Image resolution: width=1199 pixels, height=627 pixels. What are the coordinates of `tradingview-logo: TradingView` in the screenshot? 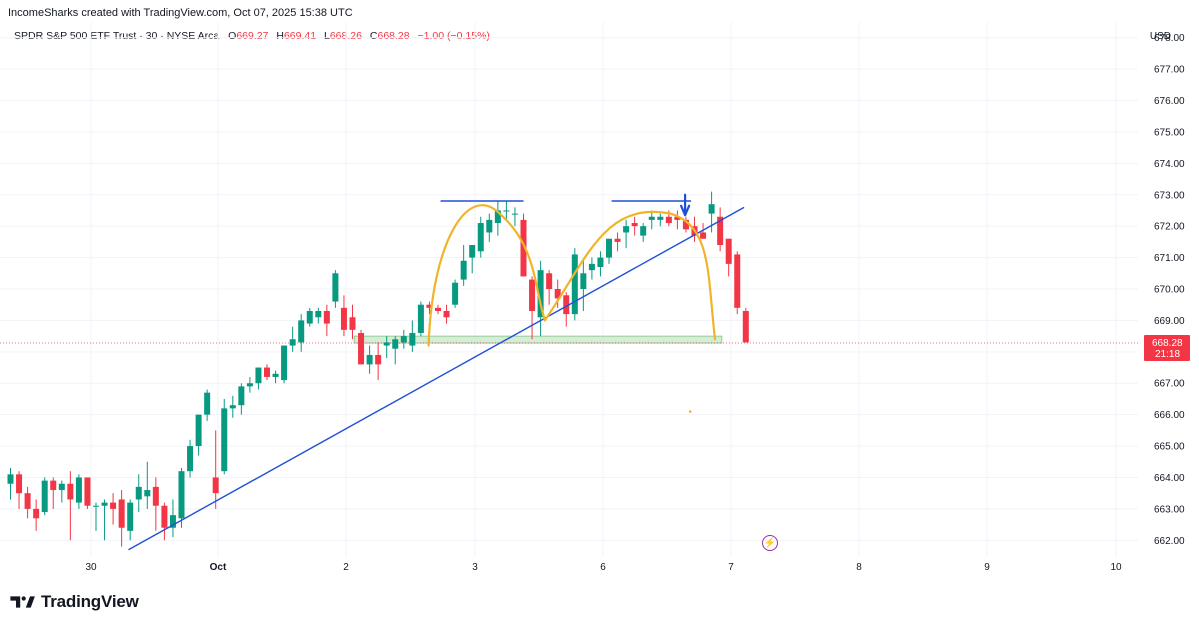 It's located at (74, 602).